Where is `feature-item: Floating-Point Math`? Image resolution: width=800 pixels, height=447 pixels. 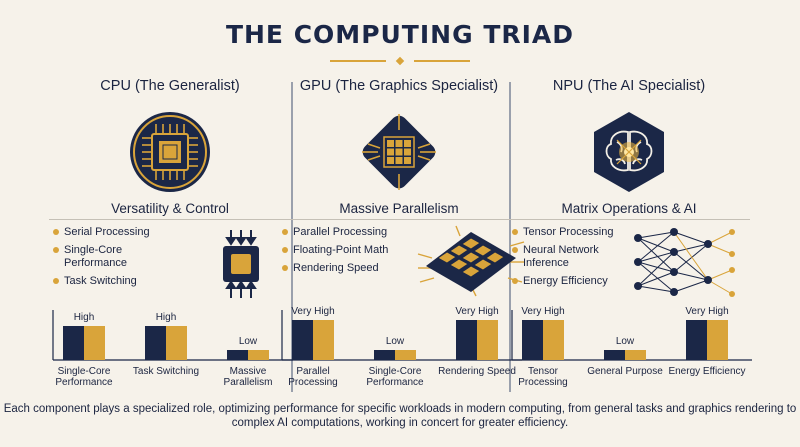
feature-item: Floating-Point Math is located at coordinates (352, 250).